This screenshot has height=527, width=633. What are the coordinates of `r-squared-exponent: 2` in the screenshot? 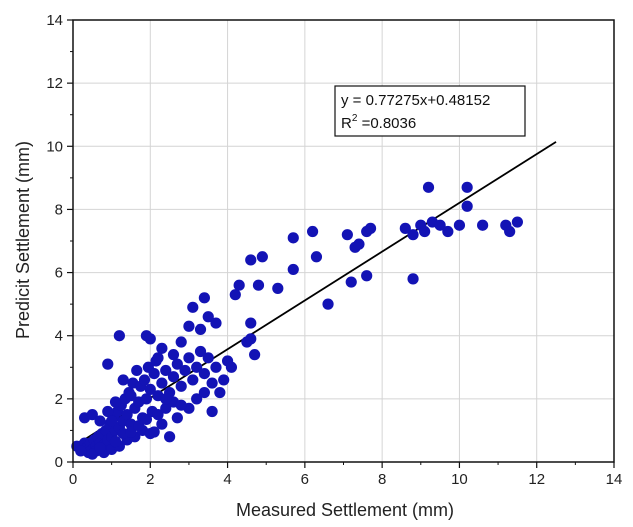 It's located at (355, 118).